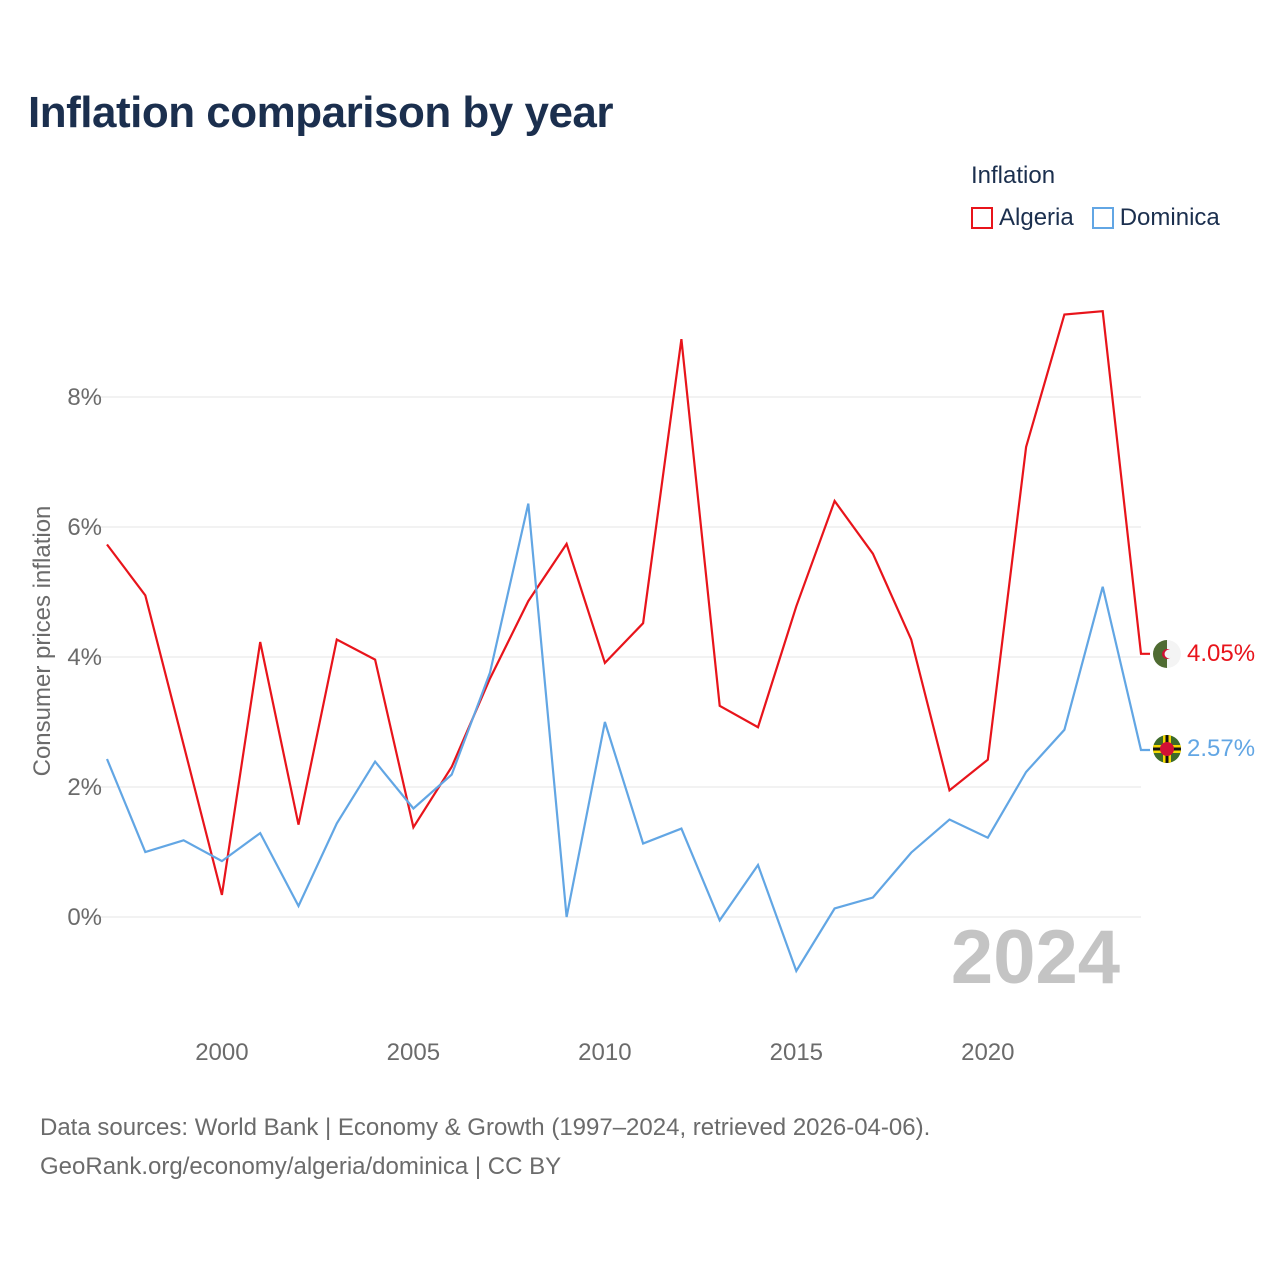 The image size is (1280, 1280). I want to click on x-tick-label: 2010, so click(604, 1052).